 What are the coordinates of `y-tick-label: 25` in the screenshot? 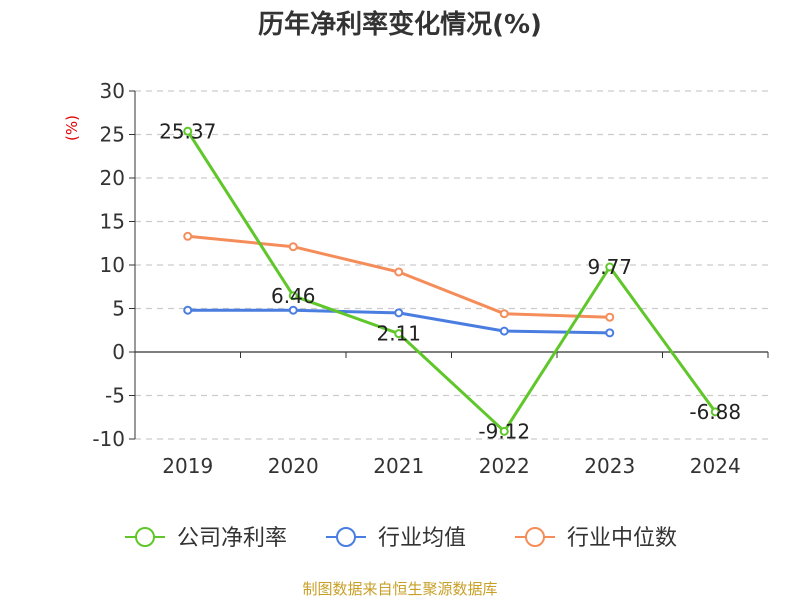 It's located at (112, 135).